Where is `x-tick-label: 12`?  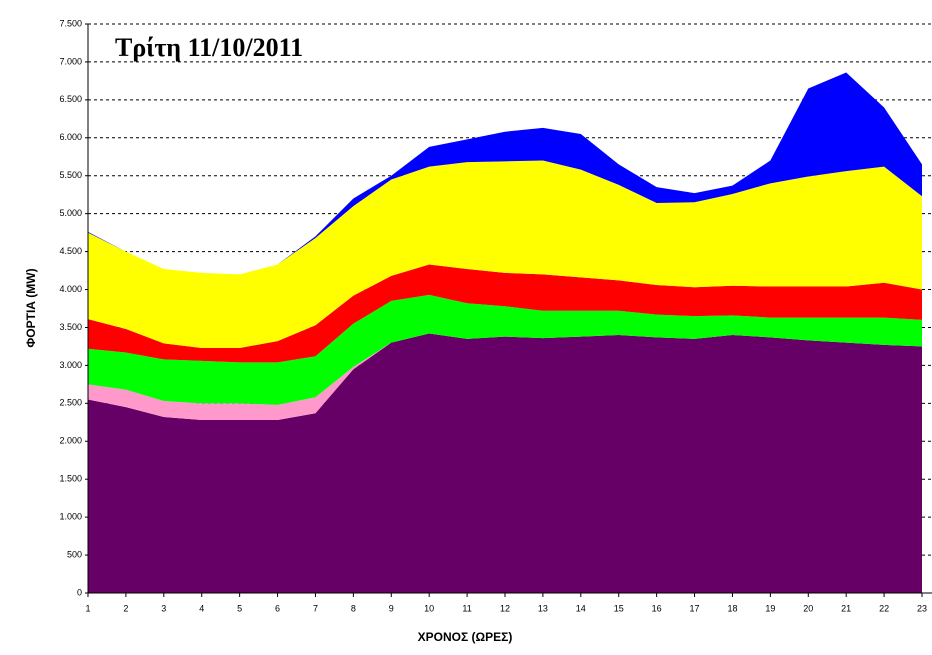 x-tick-label: 12 is located at coordinates (505, 608).